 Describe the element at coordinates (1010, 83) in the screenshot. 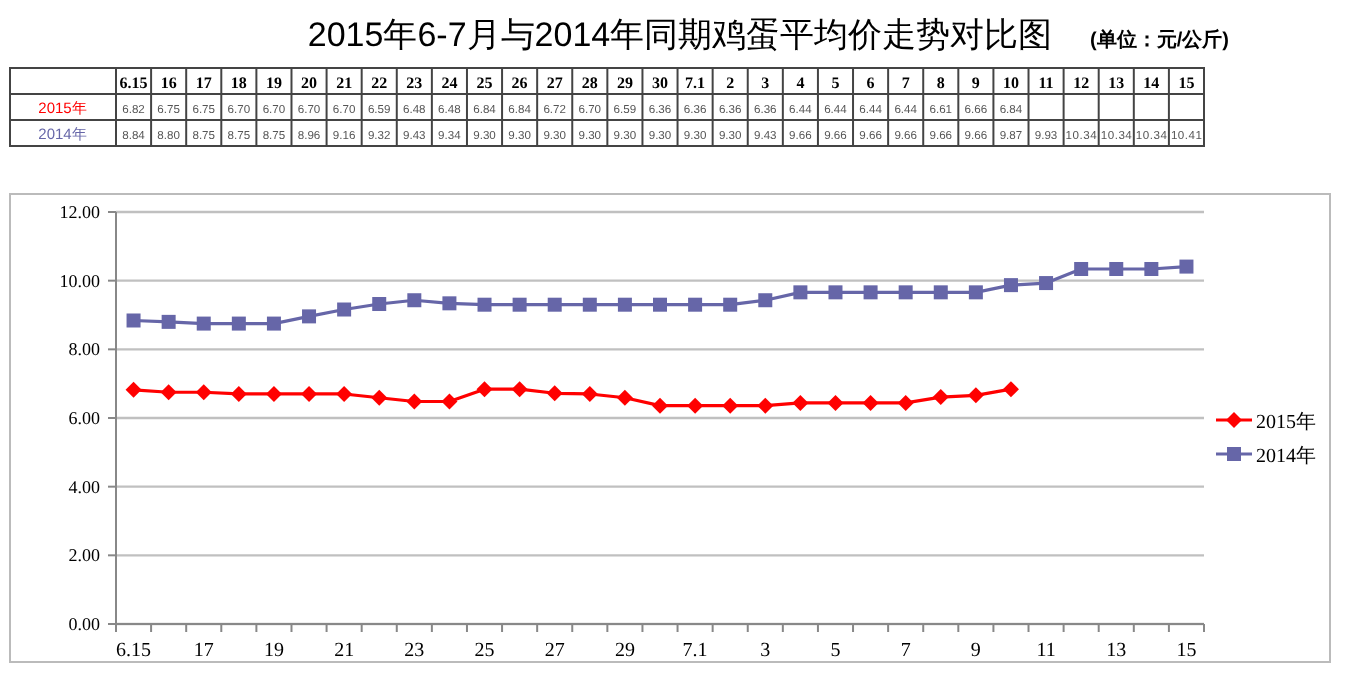

I see `x-tick-label: 10` at that location.